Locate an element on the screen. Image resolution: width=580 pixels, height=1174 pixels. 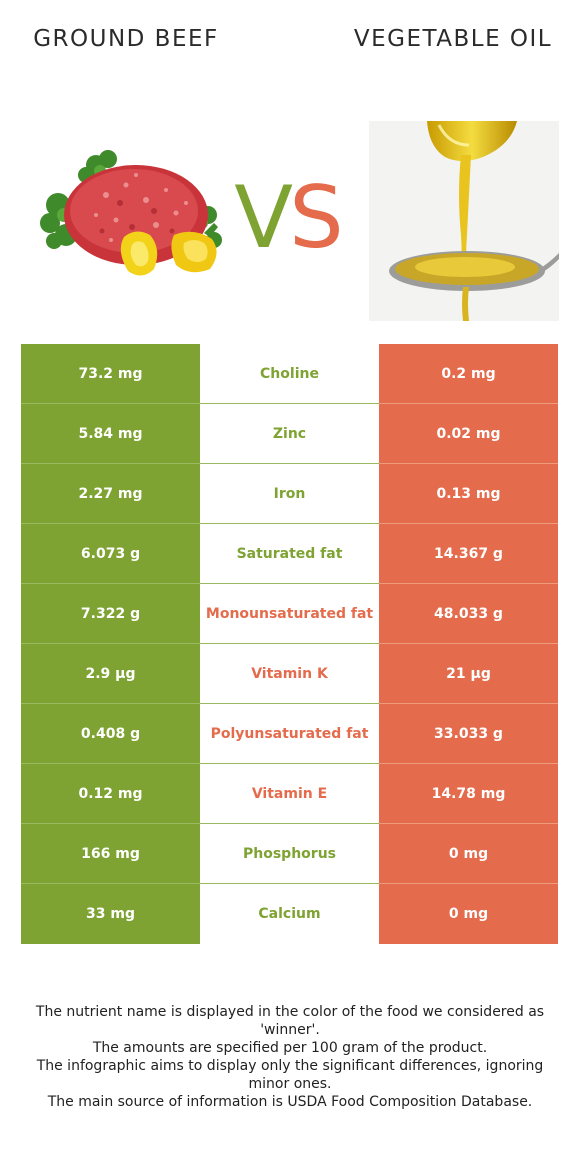
left-value-cell: 73.2 mg is located at coordinates (110, 374).